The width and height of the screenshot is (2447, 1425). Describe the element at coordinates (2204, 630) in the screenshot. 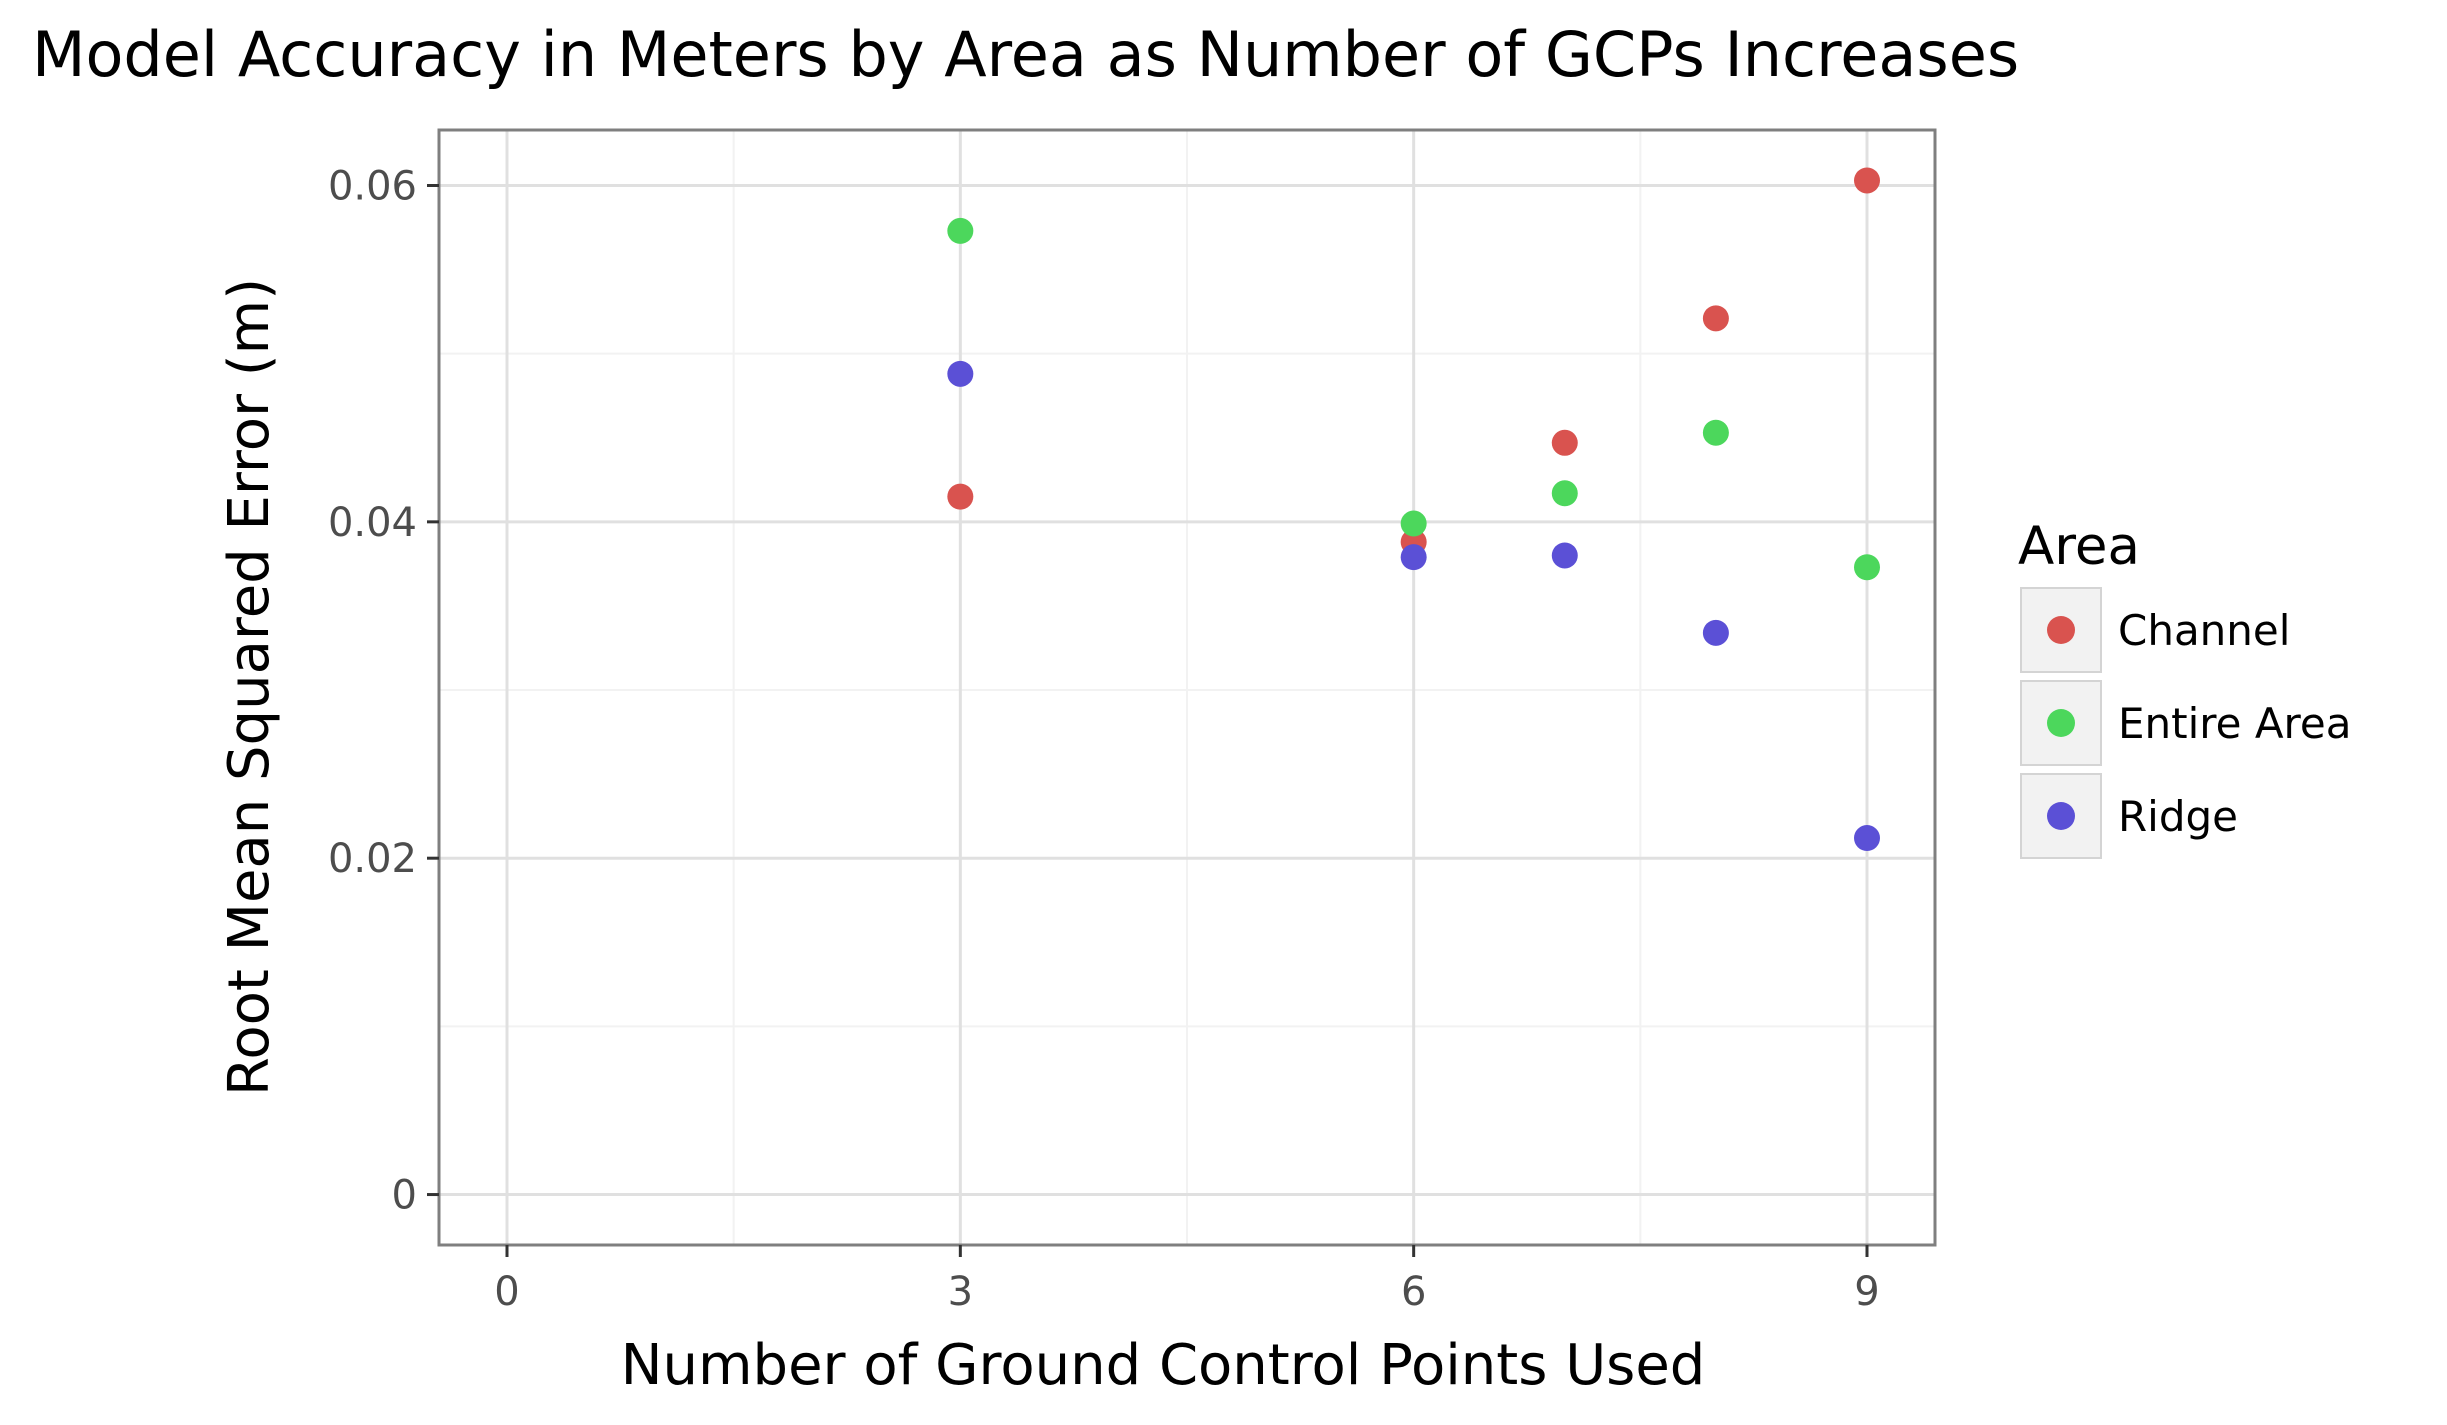

I see `legend-label: Channel` at that location.